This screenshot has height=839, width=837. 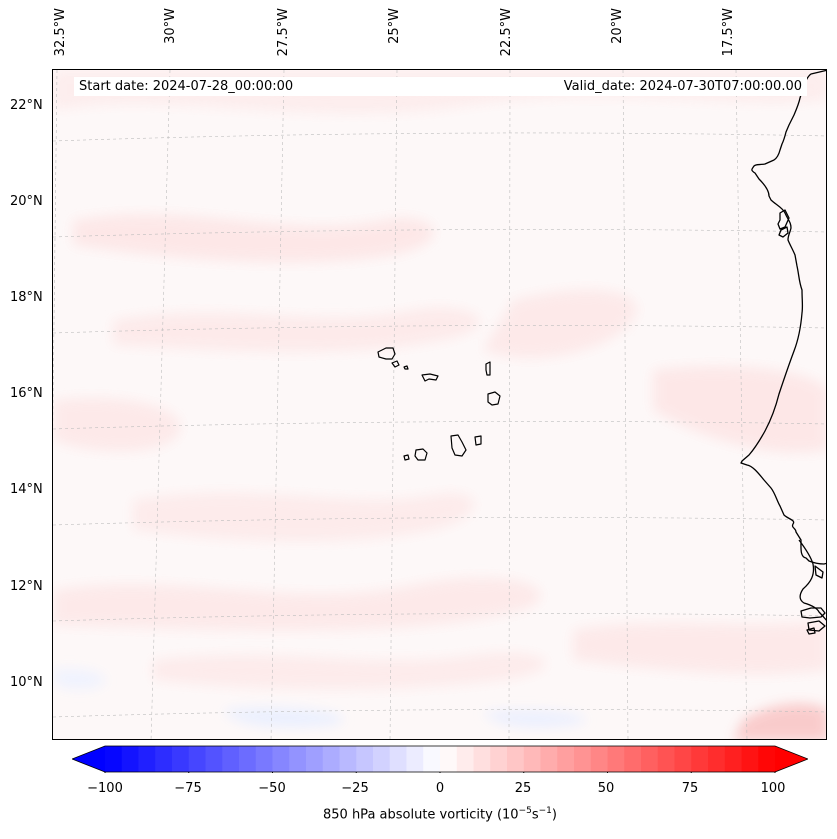 What do you see at coordinates (535, 815) in the screenshot?
I see `colorbar-title-unit: s` at bounding box center [535, 815].